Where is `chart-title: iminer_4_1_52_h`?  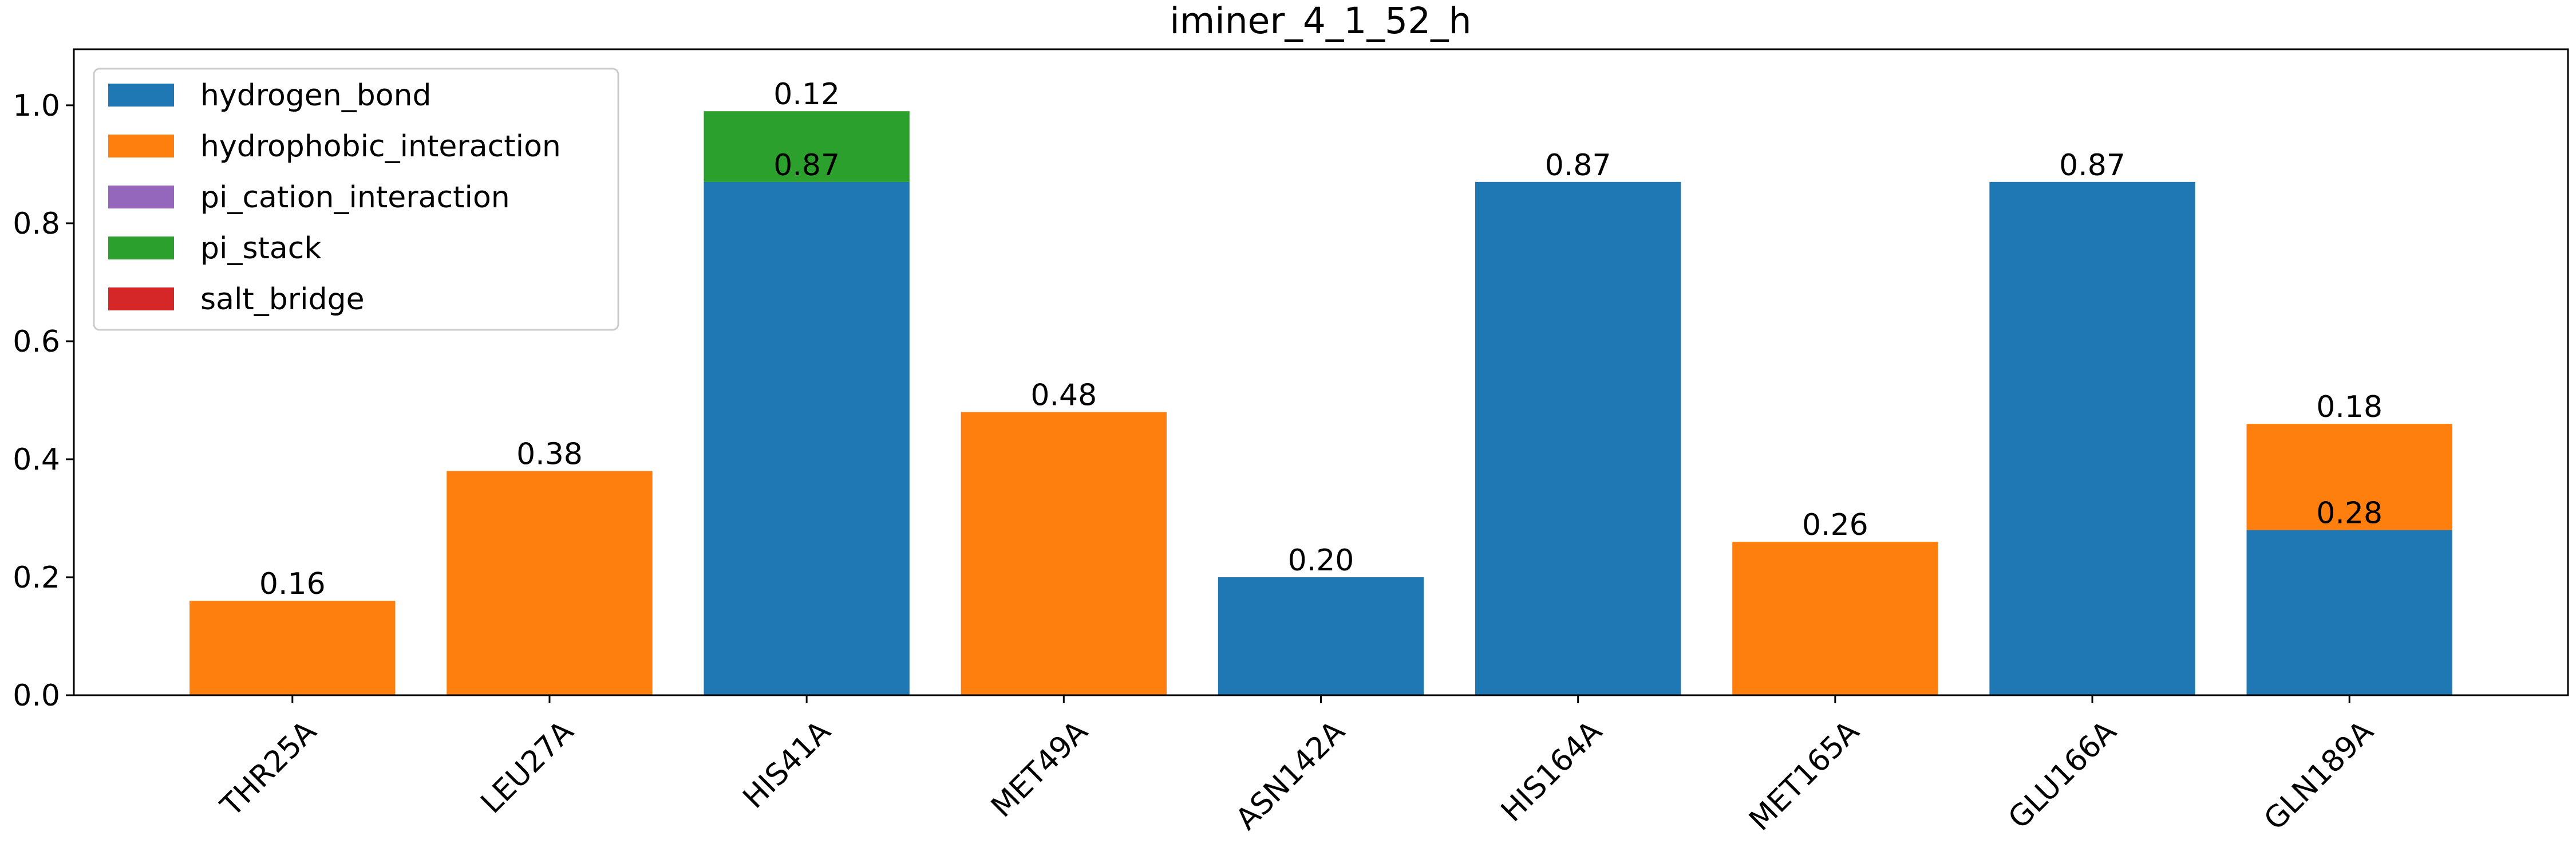
chart-title: iminer_4_1_52_h is located at coordinates (1320, 21).